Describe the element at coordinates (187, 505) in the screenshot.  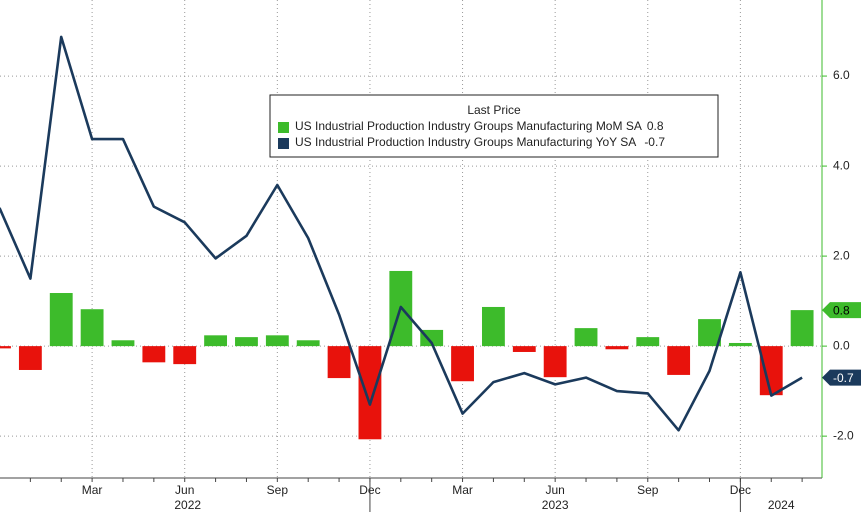
I see `year-label: 2022` at that location.